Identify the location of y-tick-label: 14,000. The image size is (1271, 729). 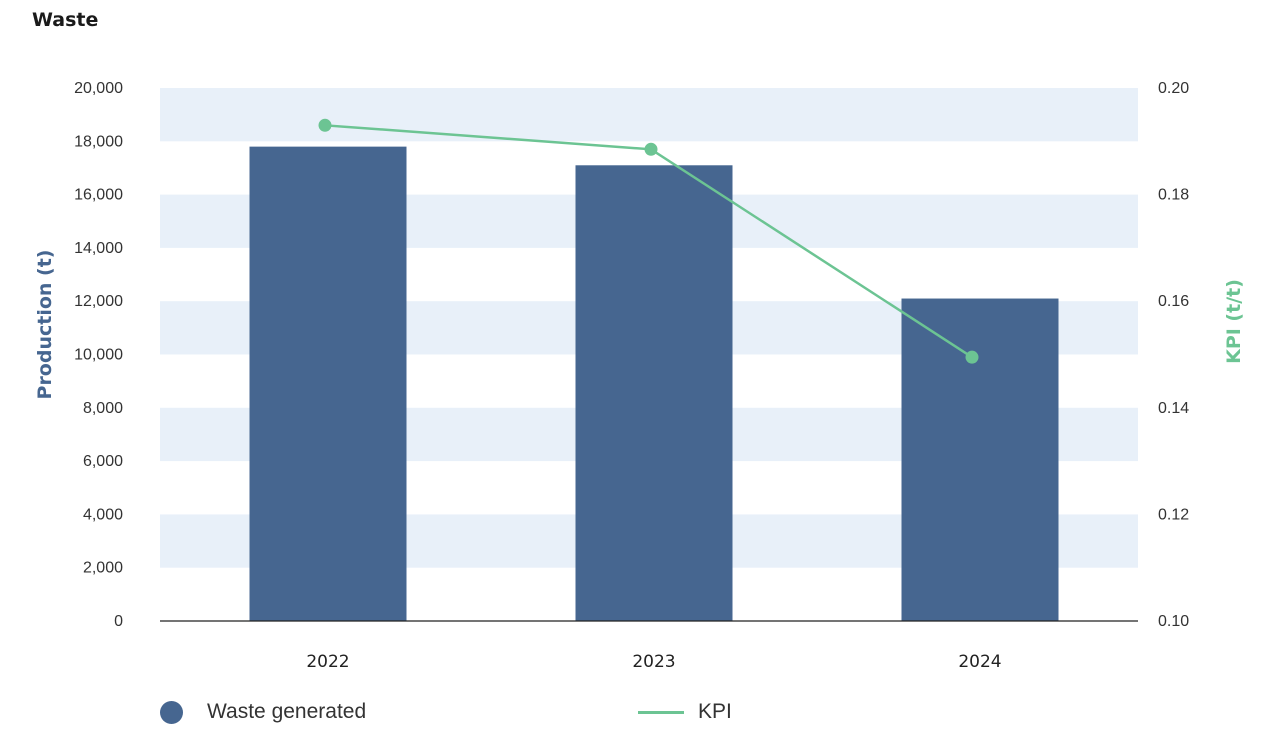
(98, 248).